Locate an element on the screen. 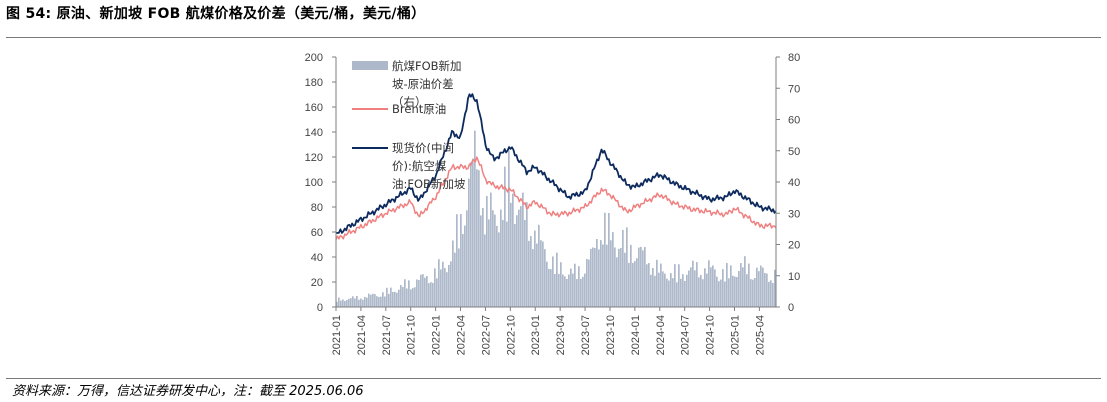 The height and width of the screenshot is (402, 1107). legend-swatch-spread is located at coordinates (370, 65).